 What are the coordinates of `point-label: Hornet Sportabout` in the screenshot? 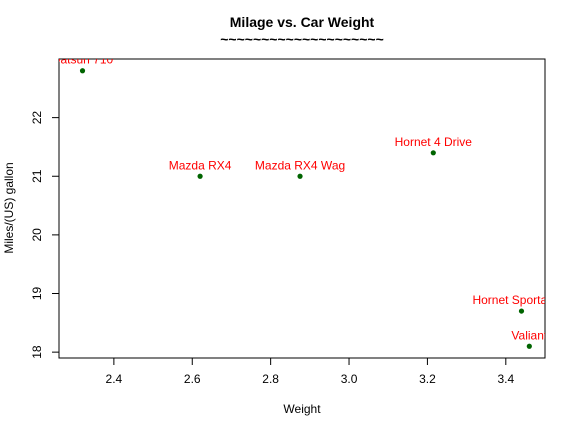 It's located at (521, 300).